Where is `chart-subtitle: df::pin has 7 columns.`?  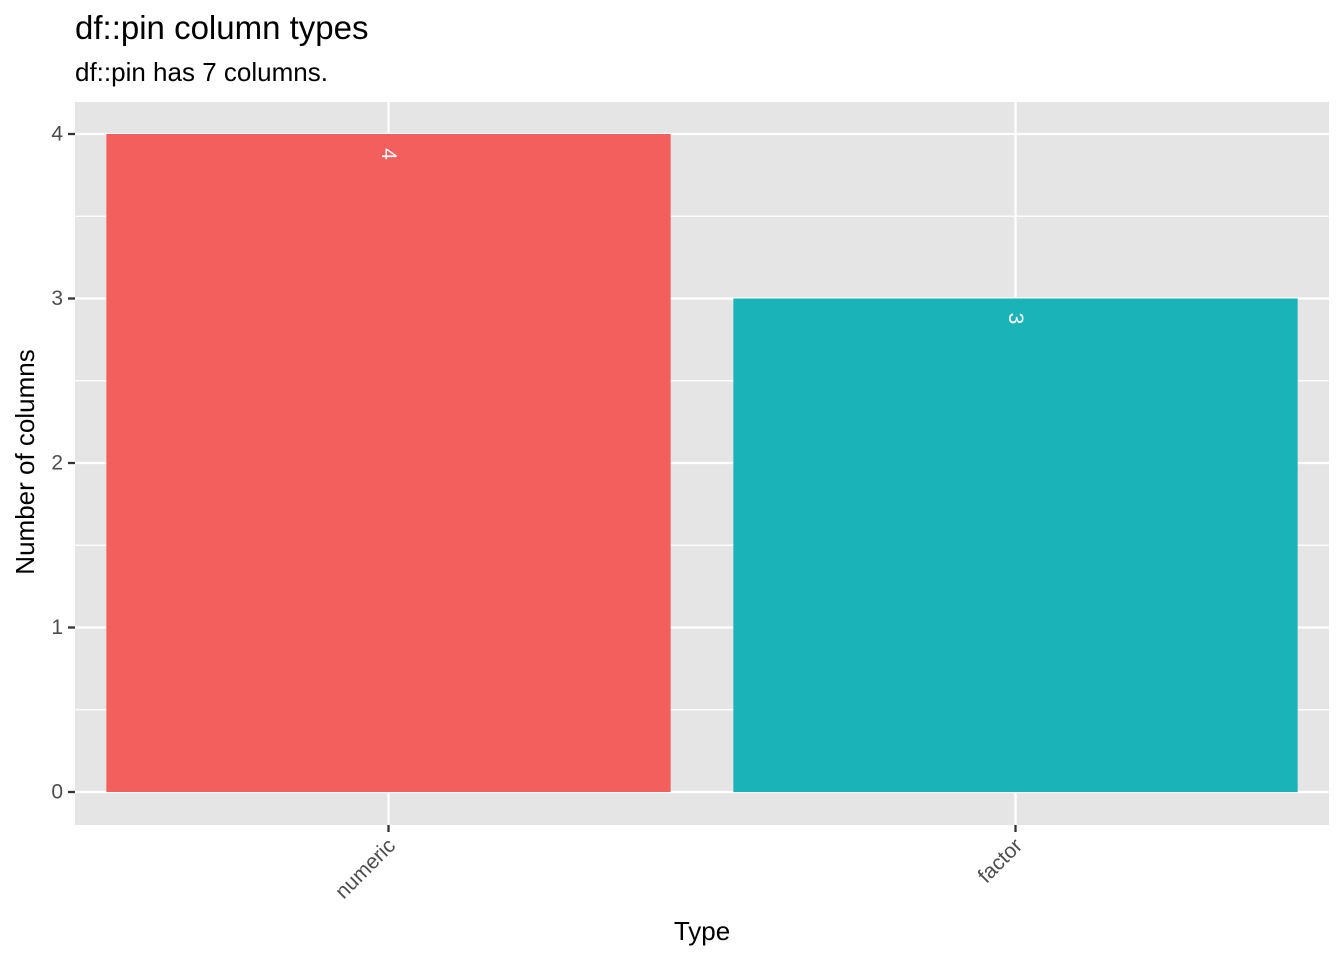
chart-subtitle: df::pin has 7 columns. is located at coordinates (201, 72).